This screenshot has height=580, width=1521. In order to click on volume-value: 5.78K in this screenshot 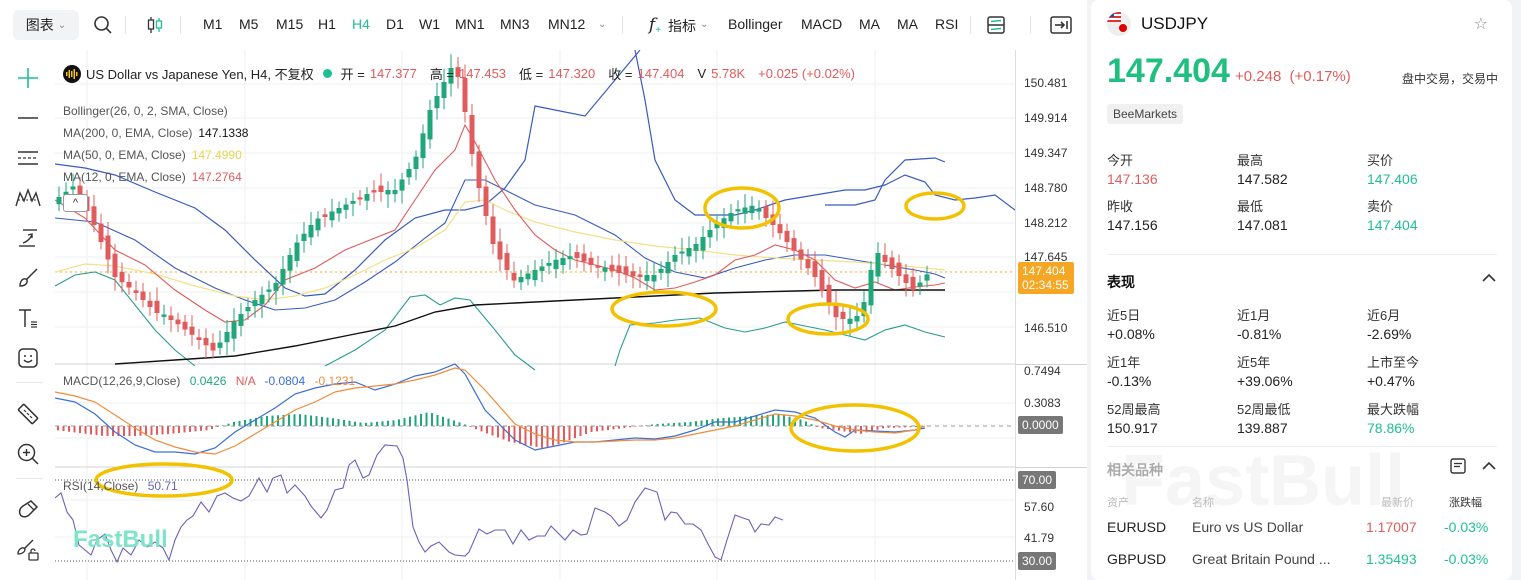, I will do `click(728, 73)`.